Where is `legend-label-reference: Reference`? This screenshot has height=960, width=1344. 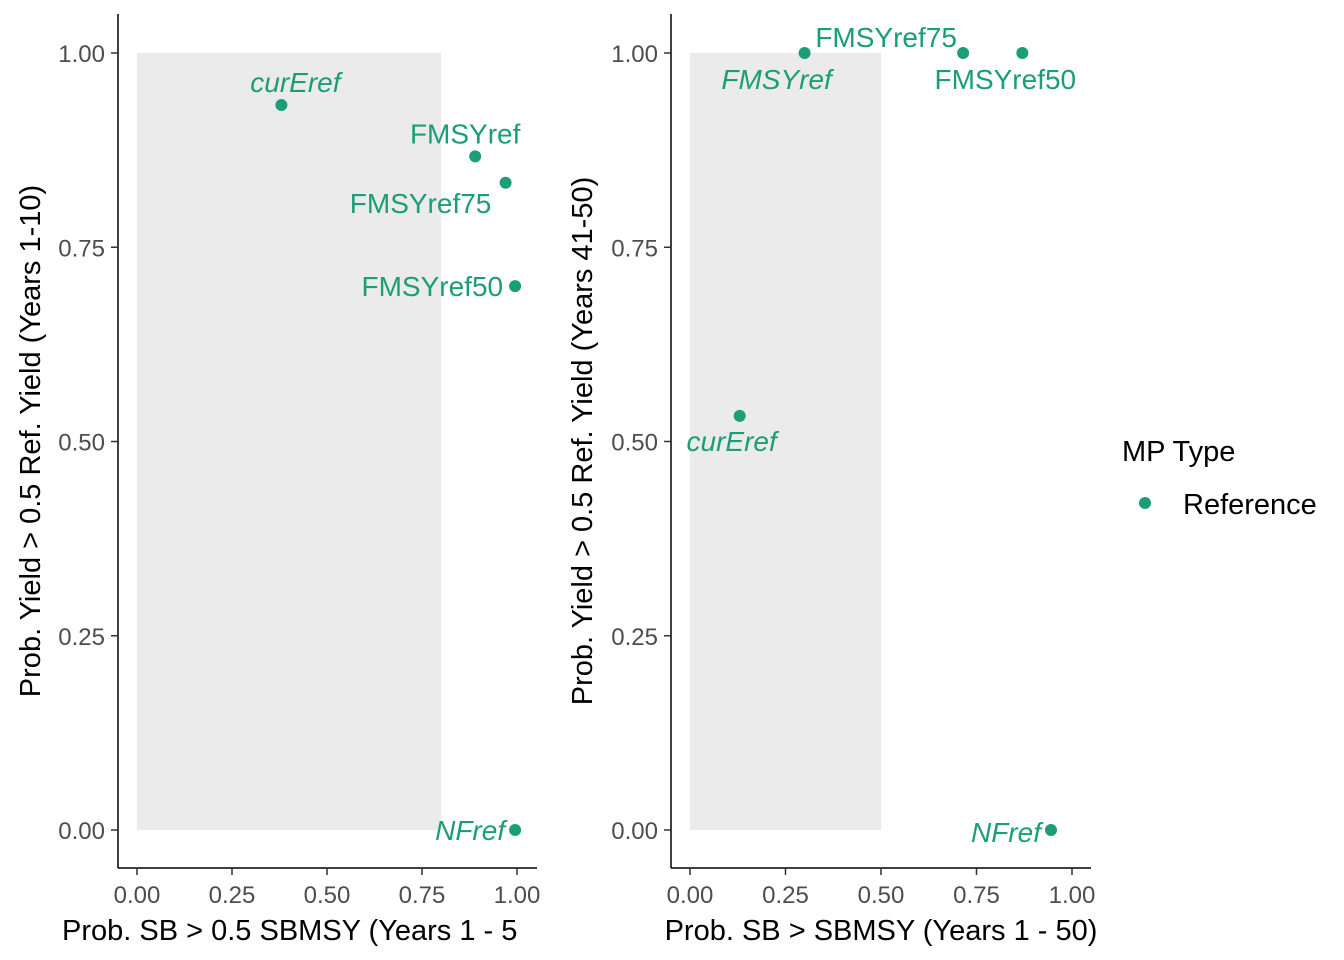 legend-label-reference: Reference is located at coordinates (1250, 505).